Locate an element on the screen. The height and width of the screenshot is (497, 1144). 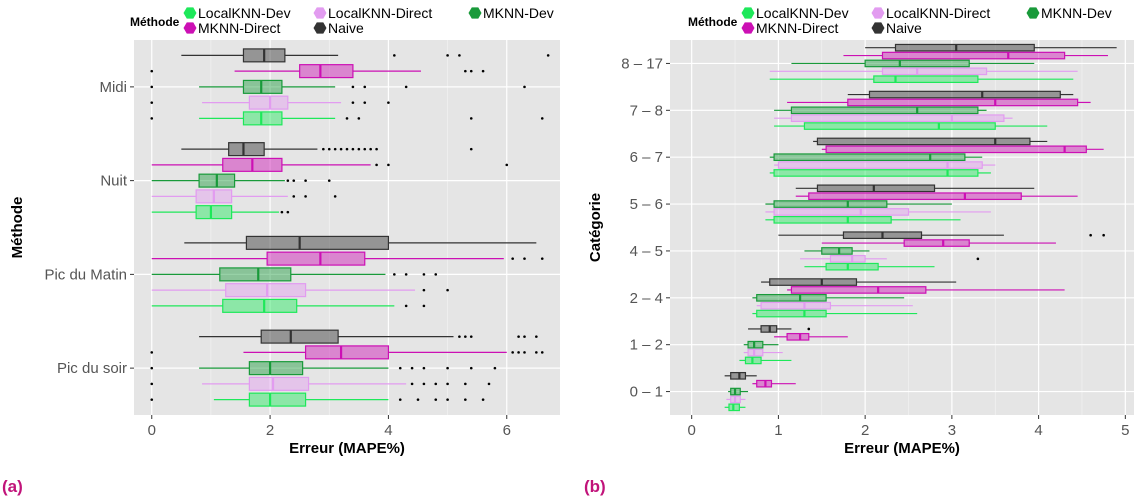
box-mknn-direct-midi is located at coordinates (359, 71).